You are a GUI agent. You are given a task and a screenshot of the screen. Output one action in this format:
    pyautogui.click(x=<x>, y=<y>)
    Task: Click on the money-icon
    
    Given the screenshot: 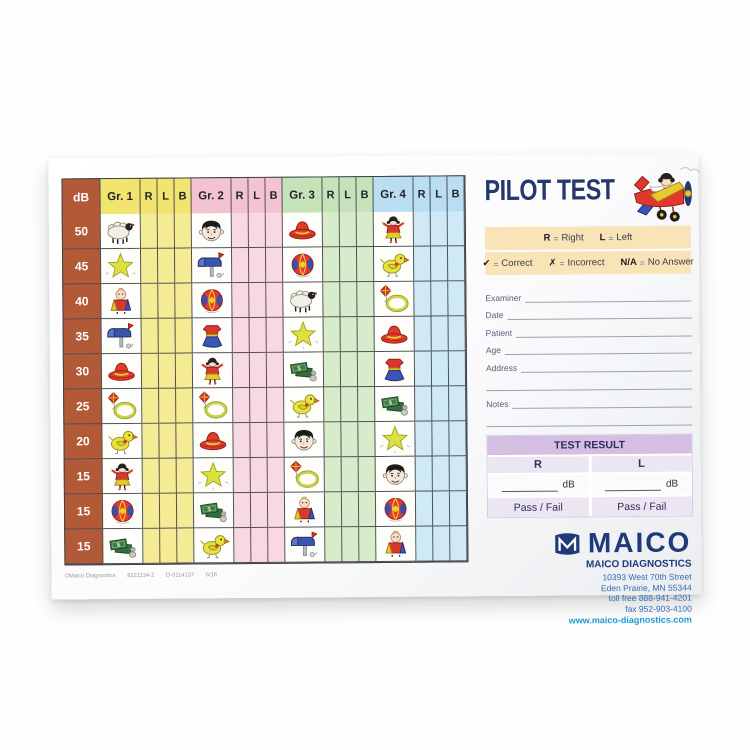 What is the action you would take?
    pyautogui.click(x=303, y=369)
    